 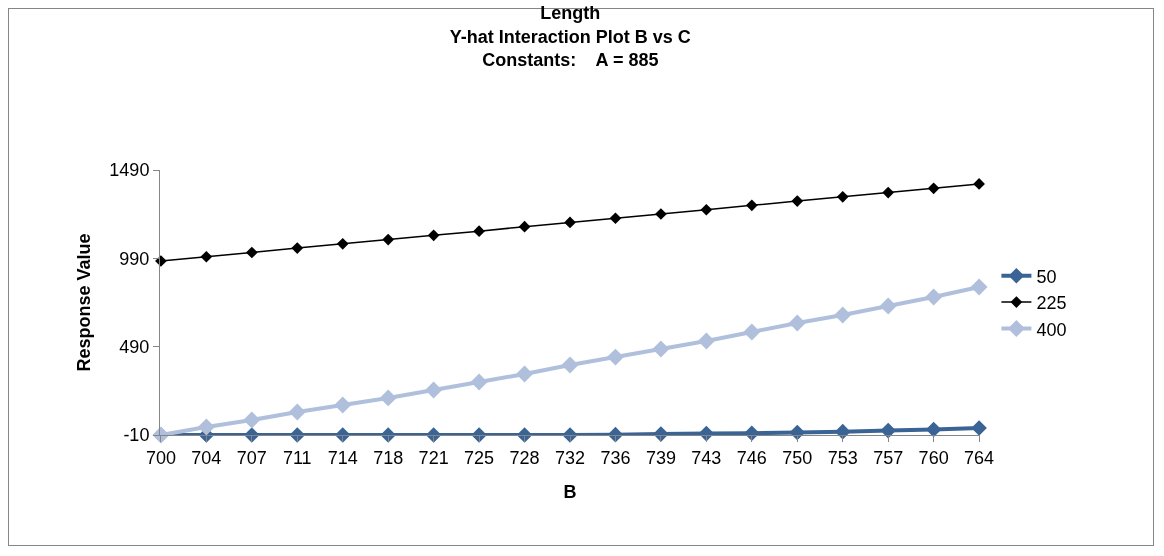 I want to click on x-tick-label: 750, so click(x=797, y=457).